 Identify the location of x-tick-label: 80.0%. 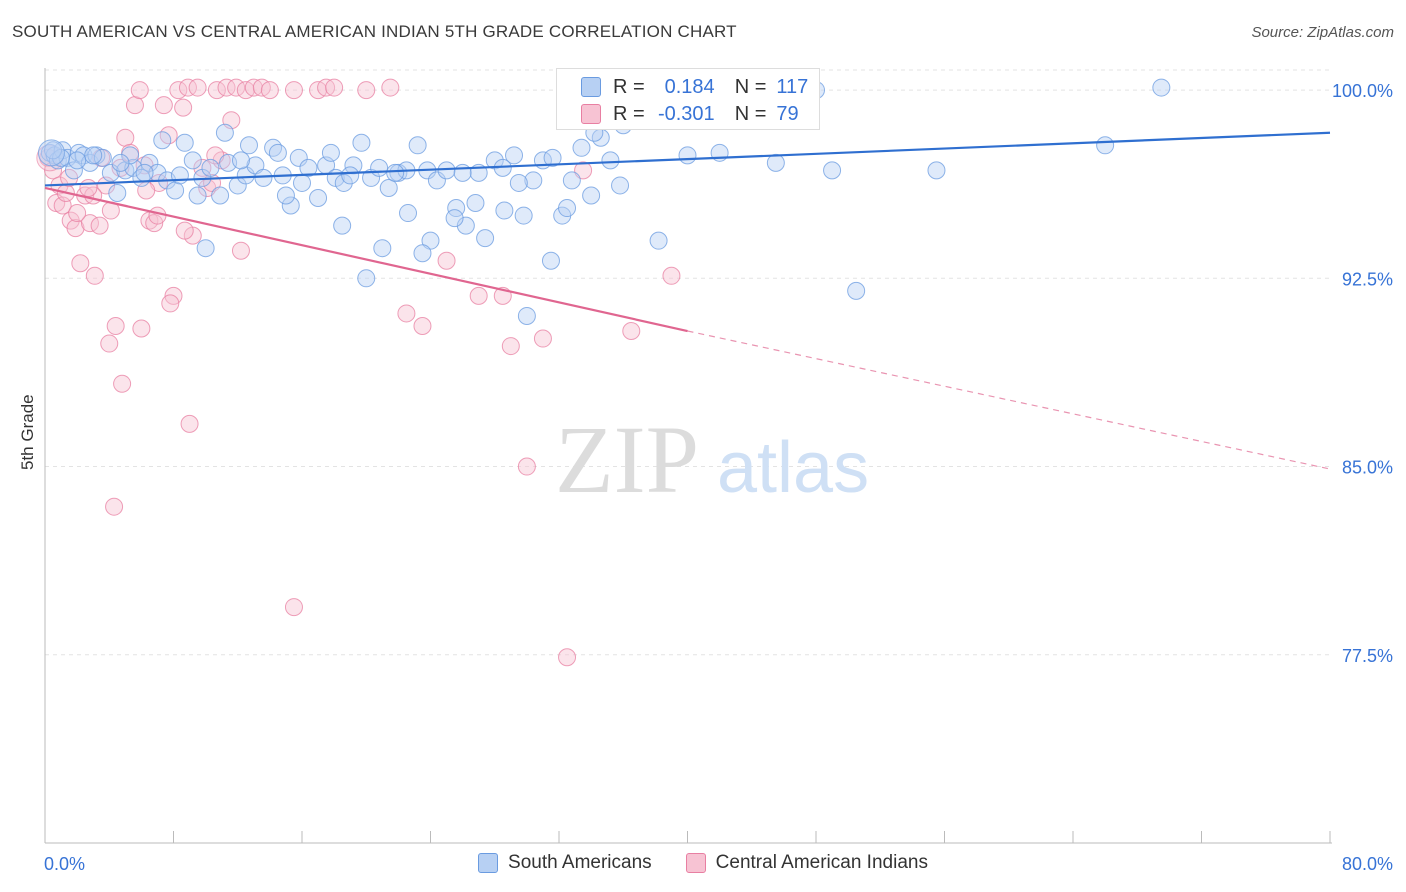
(1367, 864).